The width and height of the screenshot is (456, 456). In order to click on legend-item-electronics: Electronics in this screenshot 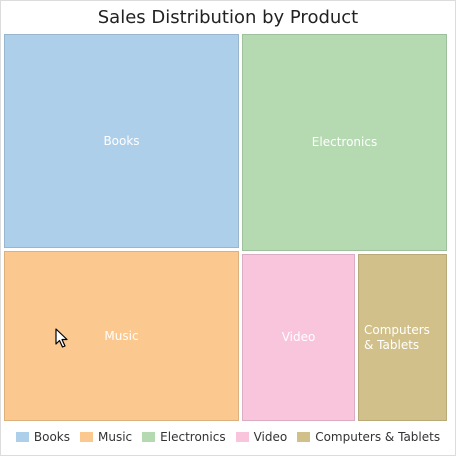, I will do `click(184, 437)`.